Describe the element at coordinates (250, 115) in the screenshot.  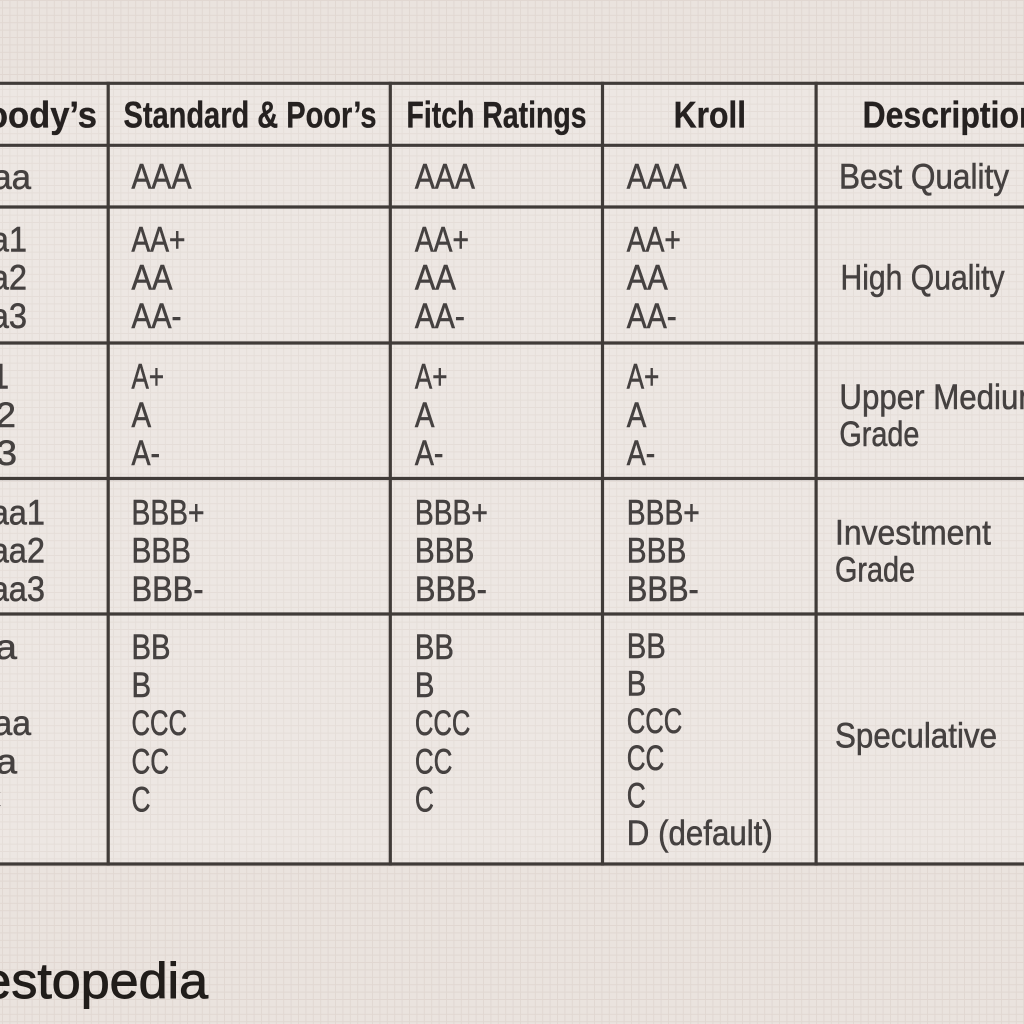
I see `svg-text: Standard & Poor’s` at that location.